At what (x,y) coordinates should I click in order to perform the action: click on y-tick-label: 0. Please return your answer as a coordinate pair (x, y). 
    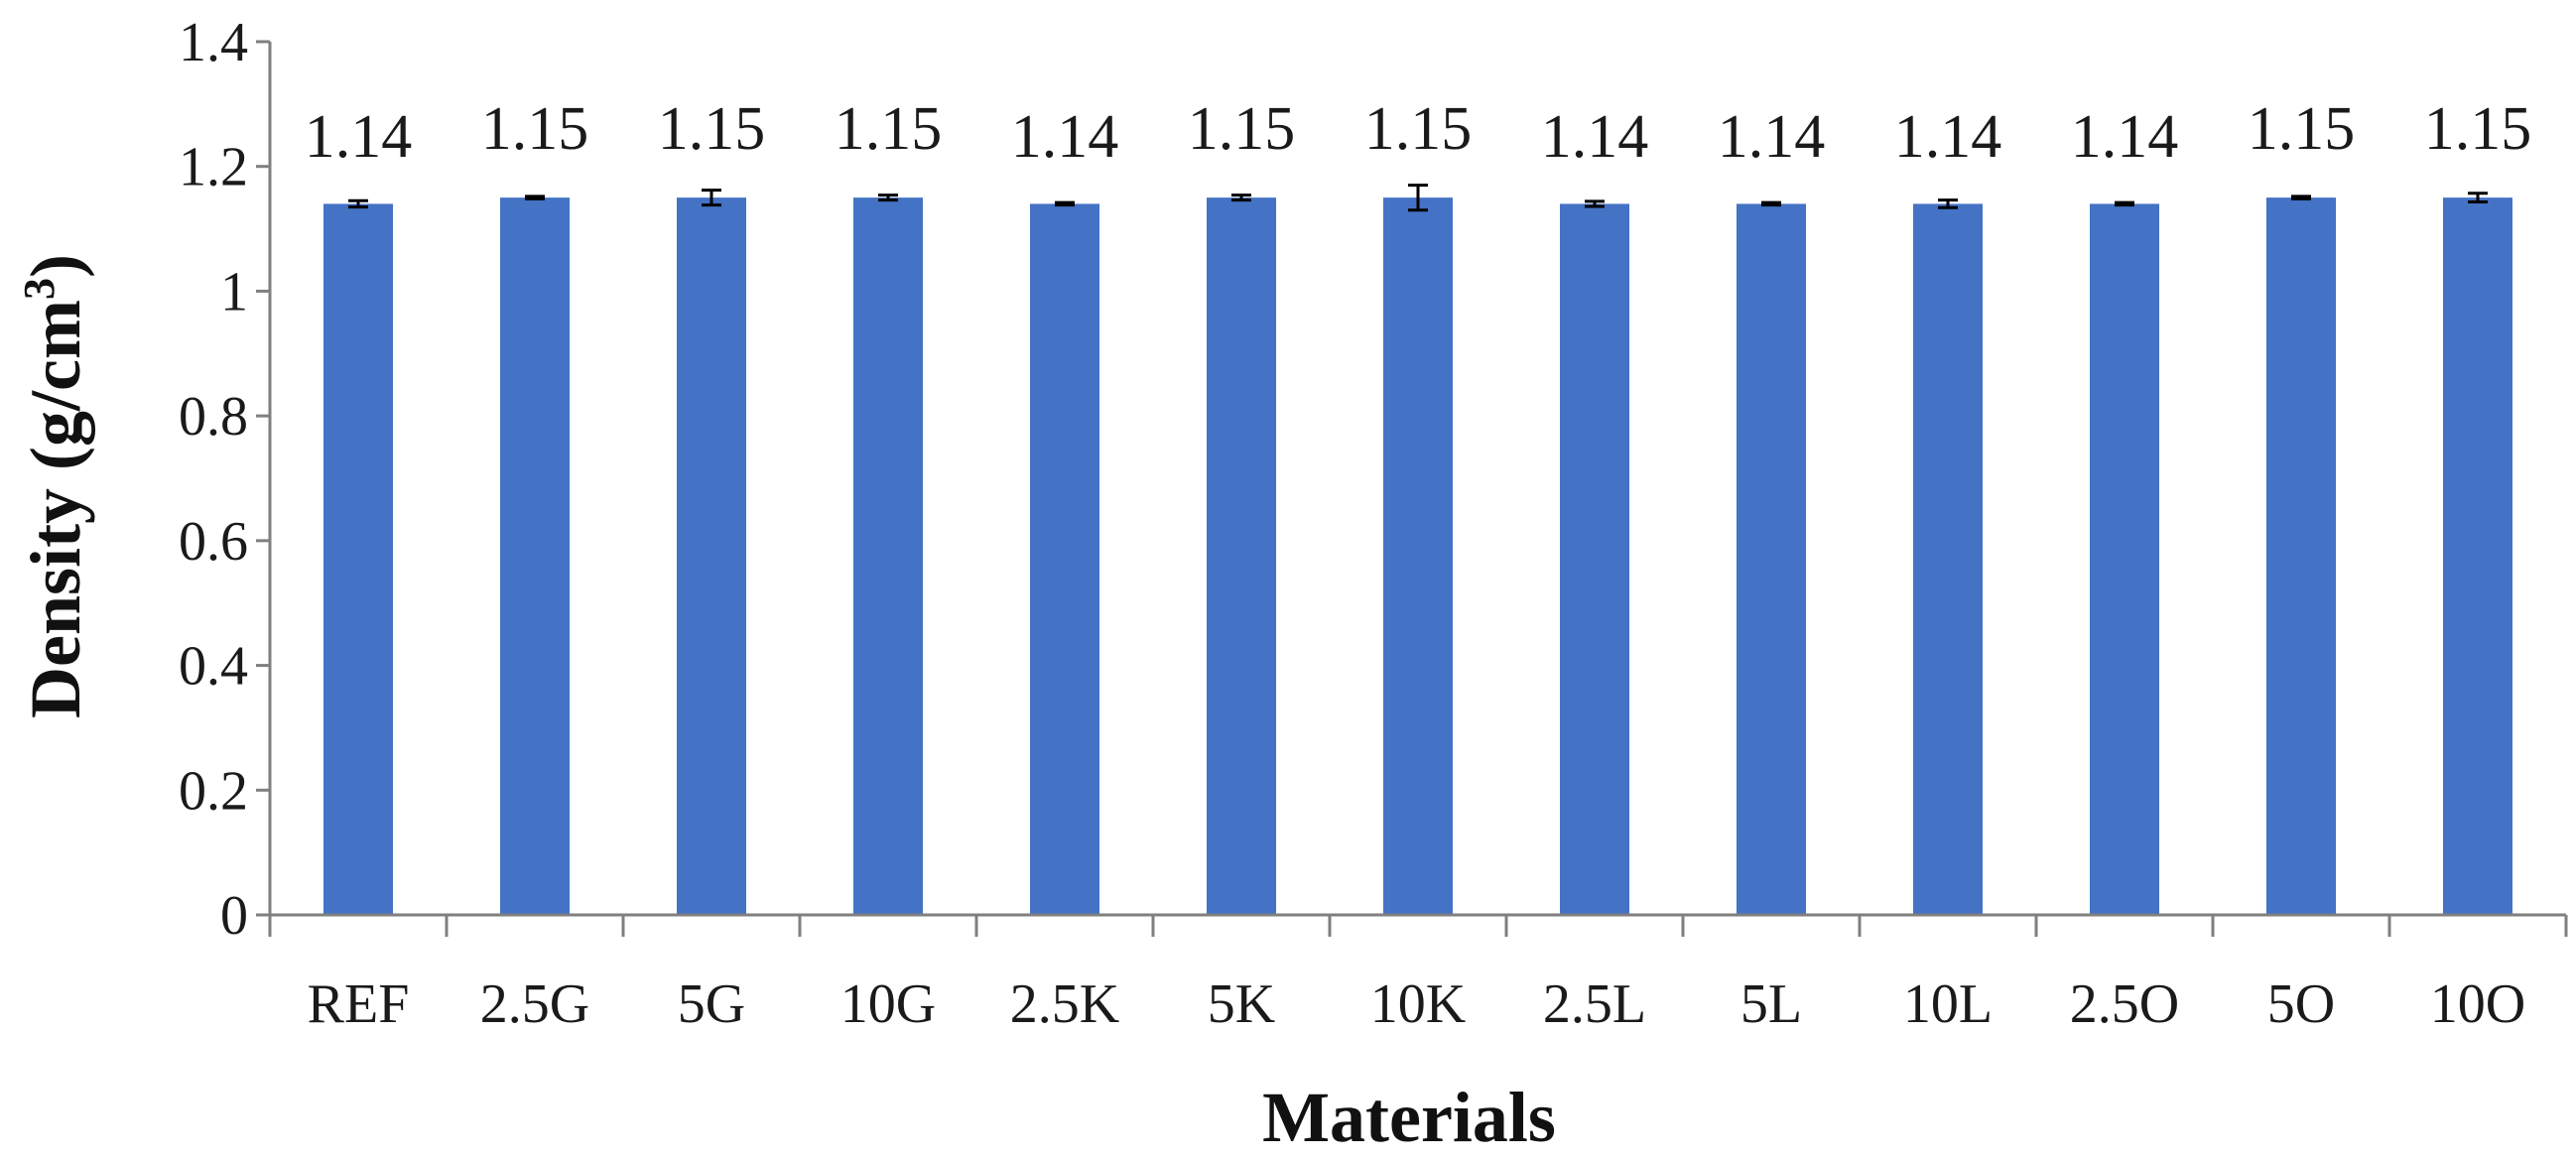
    Looking at the image, I should click on (234, 916).